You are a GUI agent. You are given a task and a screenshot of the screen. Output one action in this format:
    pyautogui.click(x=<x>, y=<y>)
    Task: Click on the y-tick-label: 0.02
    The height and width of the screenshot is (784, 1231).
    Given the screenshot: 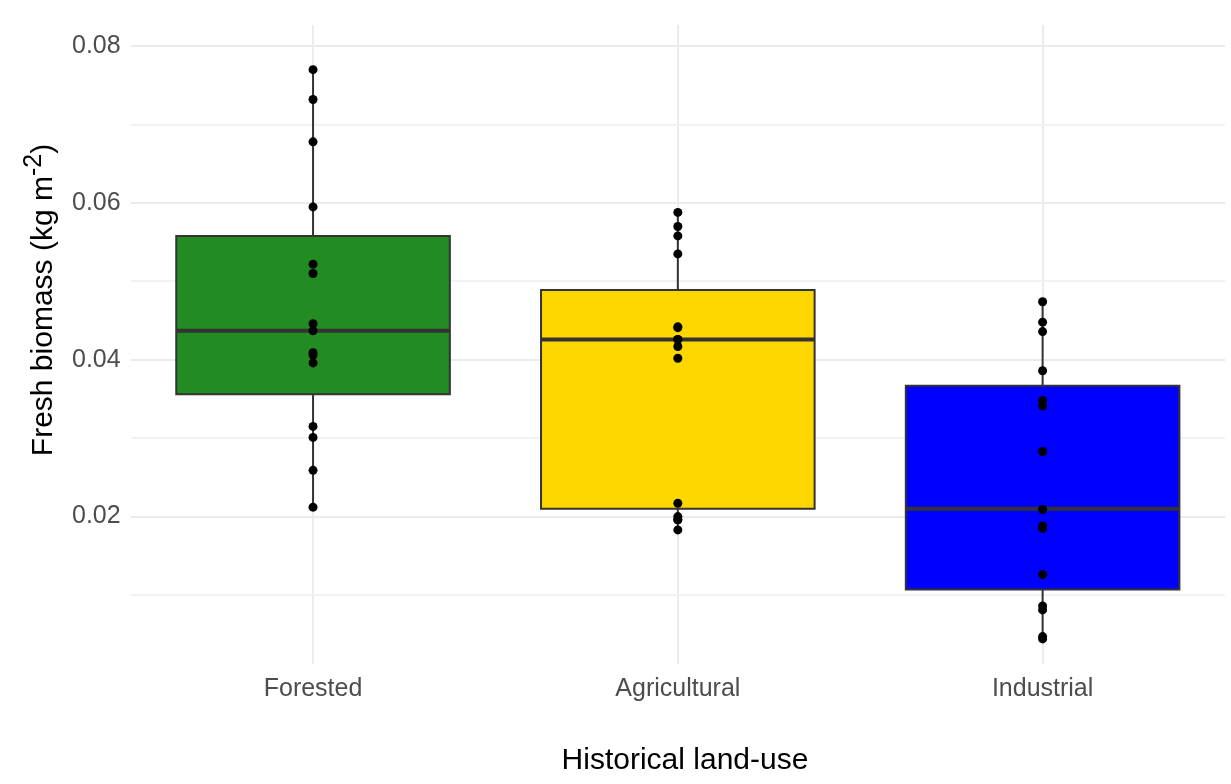 What is the action you would take?
    pyautogui.click(x=96, y=514)
    